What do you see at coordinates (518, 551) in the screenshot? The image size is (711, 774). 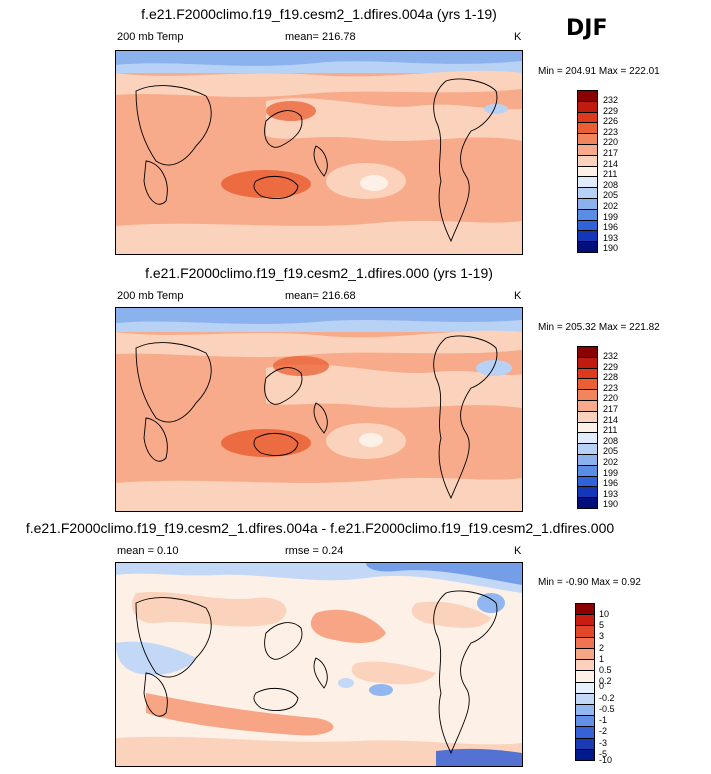 I see `panel-3-unit: K` at bounding box center [518, 551].